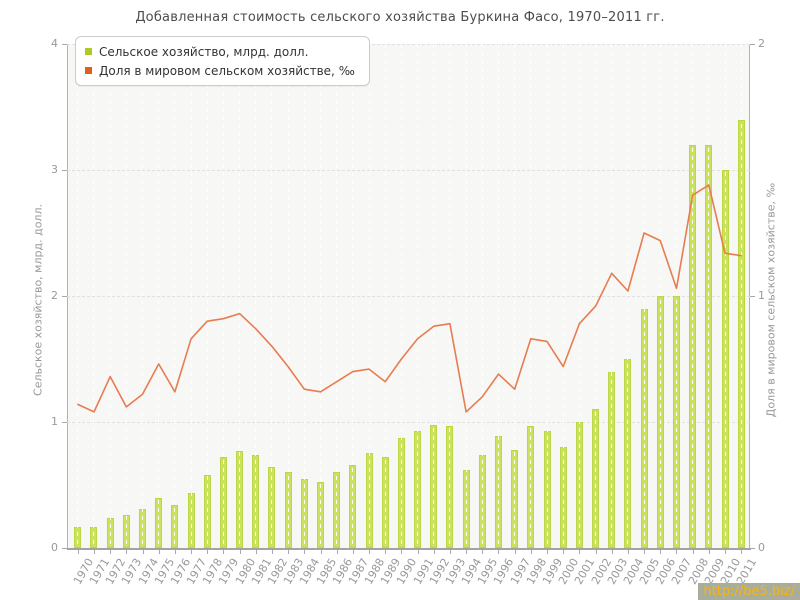 The width and height of the screenshot is (800, 600). What do you see at coordinates (204, 51) in the screenshot?
I see `legend-label-agriculture: Сельское хозяйство, млрд. долл.` at bounding box center [204, 51].